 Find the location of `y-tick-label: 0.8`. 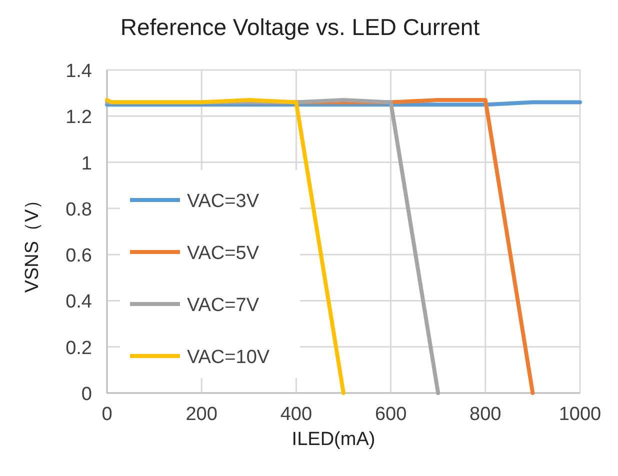

y-tick-label: 0.8 is located at coordinates (79, 209).